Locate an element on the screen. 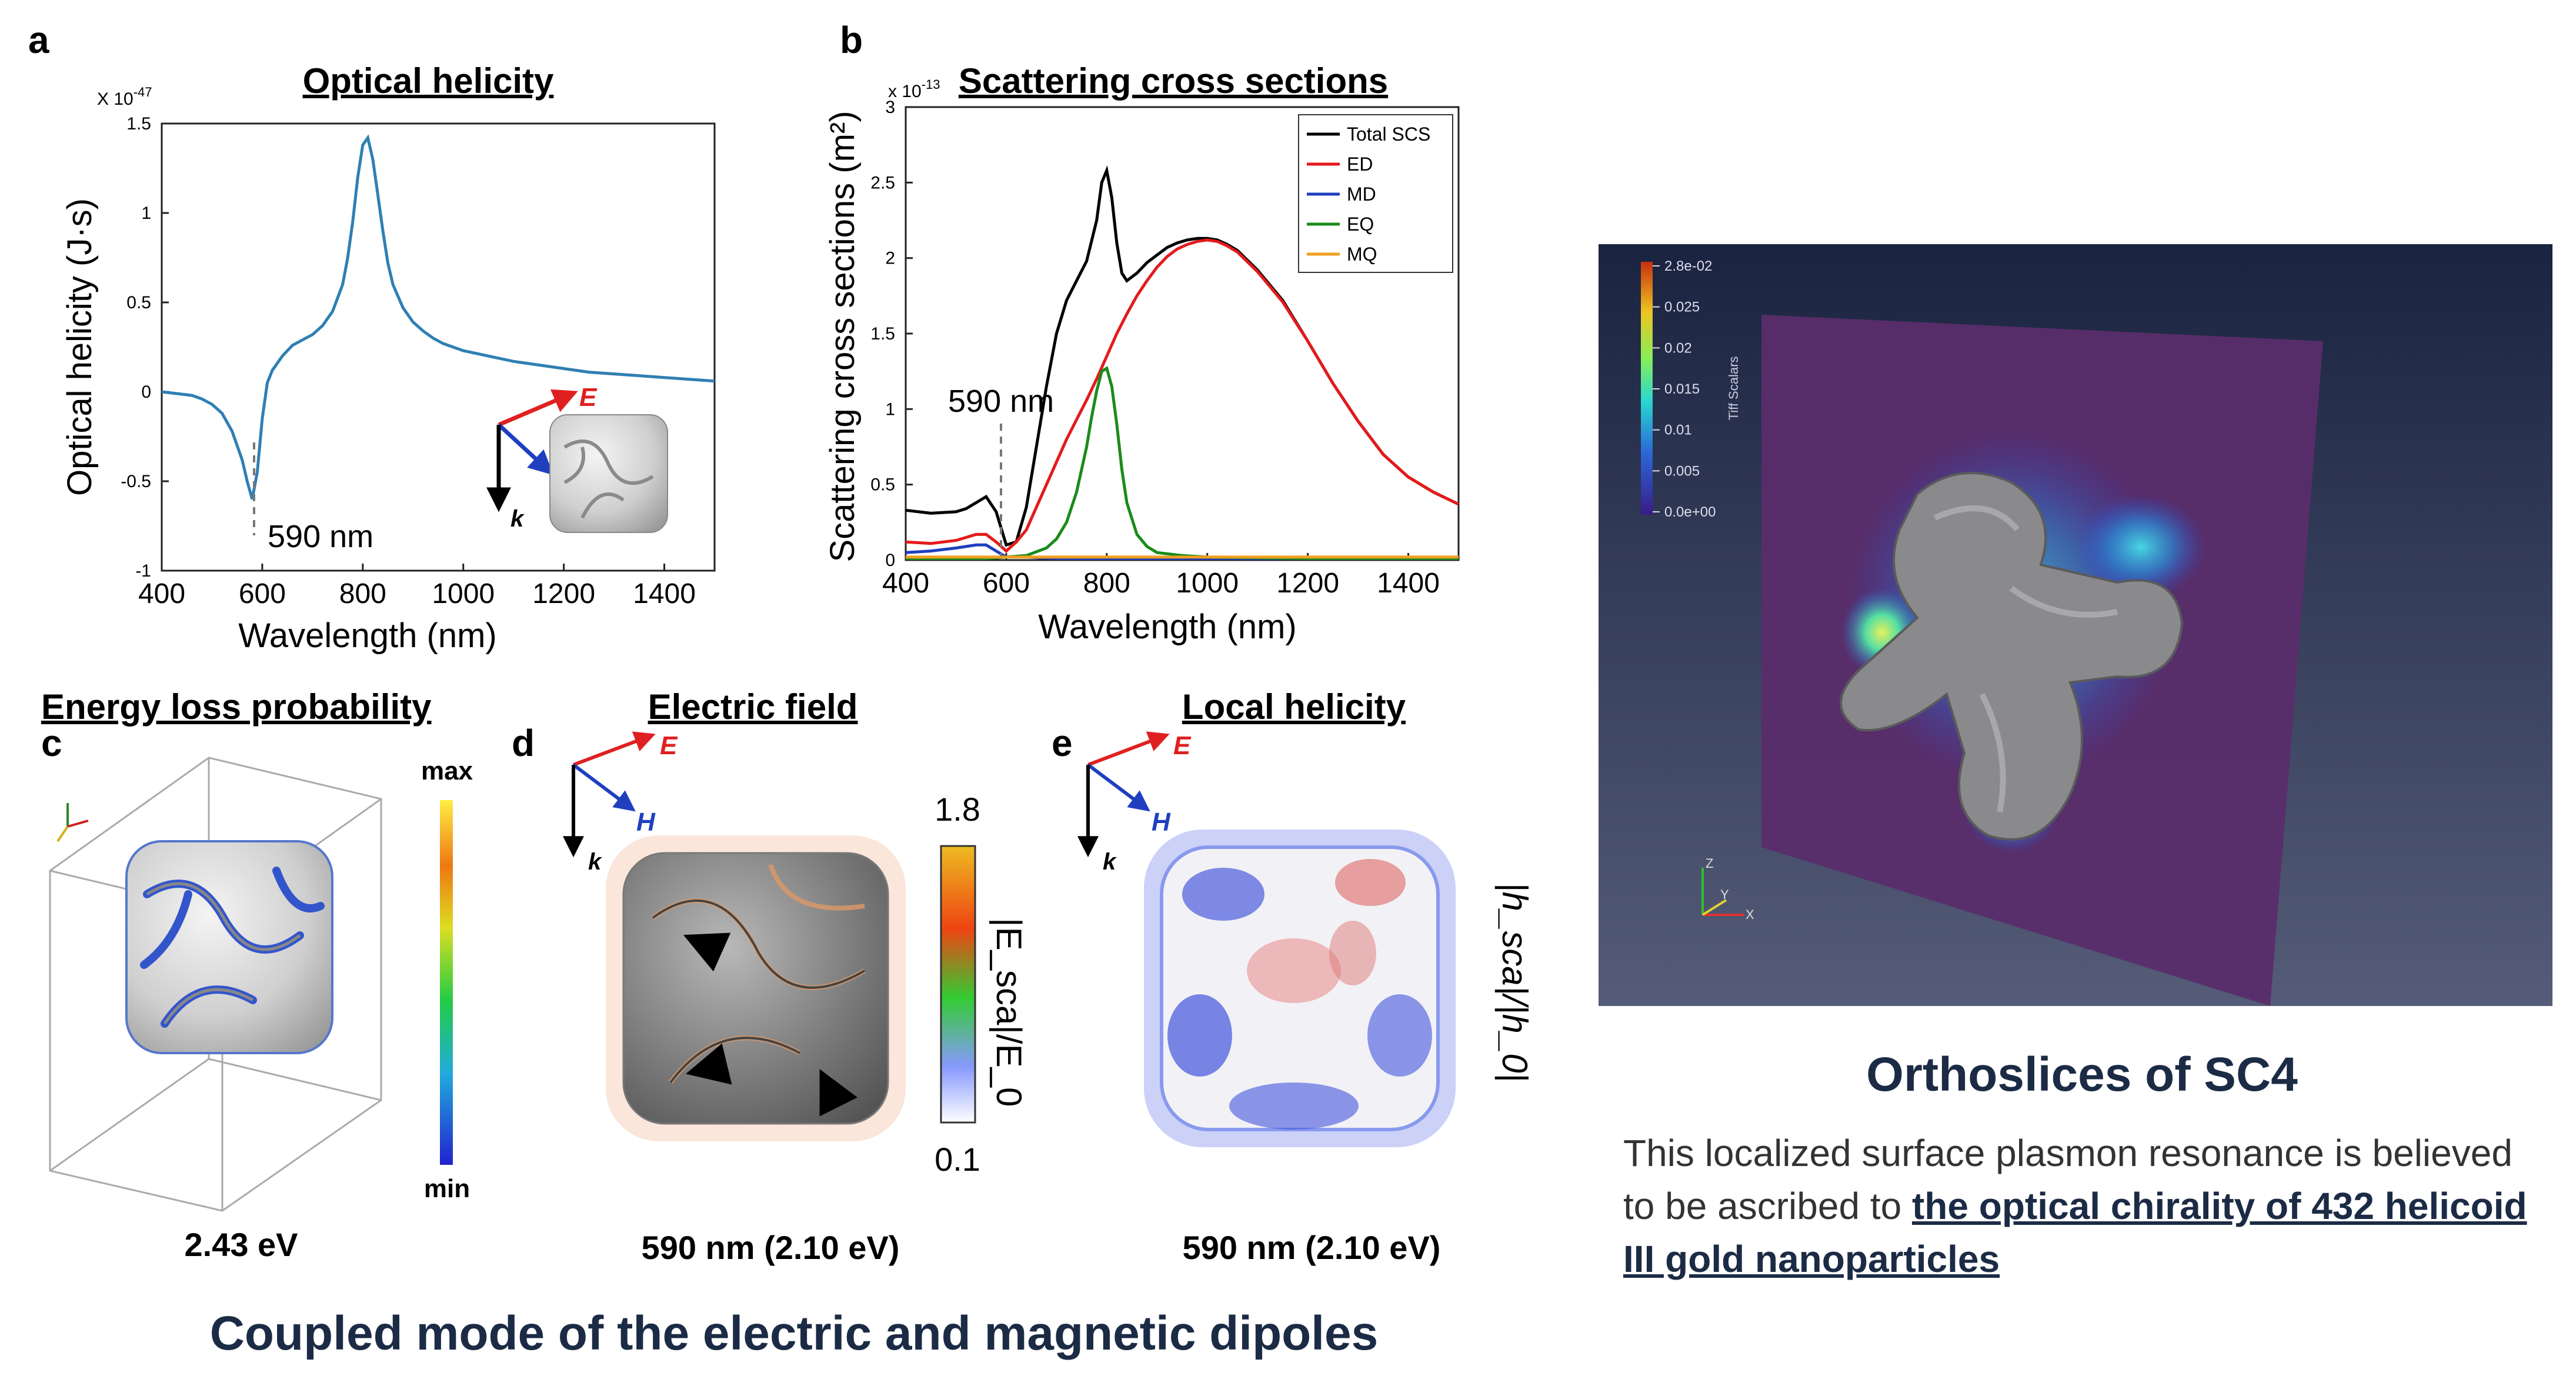 The image size is (2576, 1399). panel-b-ytick-label: 2 is located at coordinates (890, 258).